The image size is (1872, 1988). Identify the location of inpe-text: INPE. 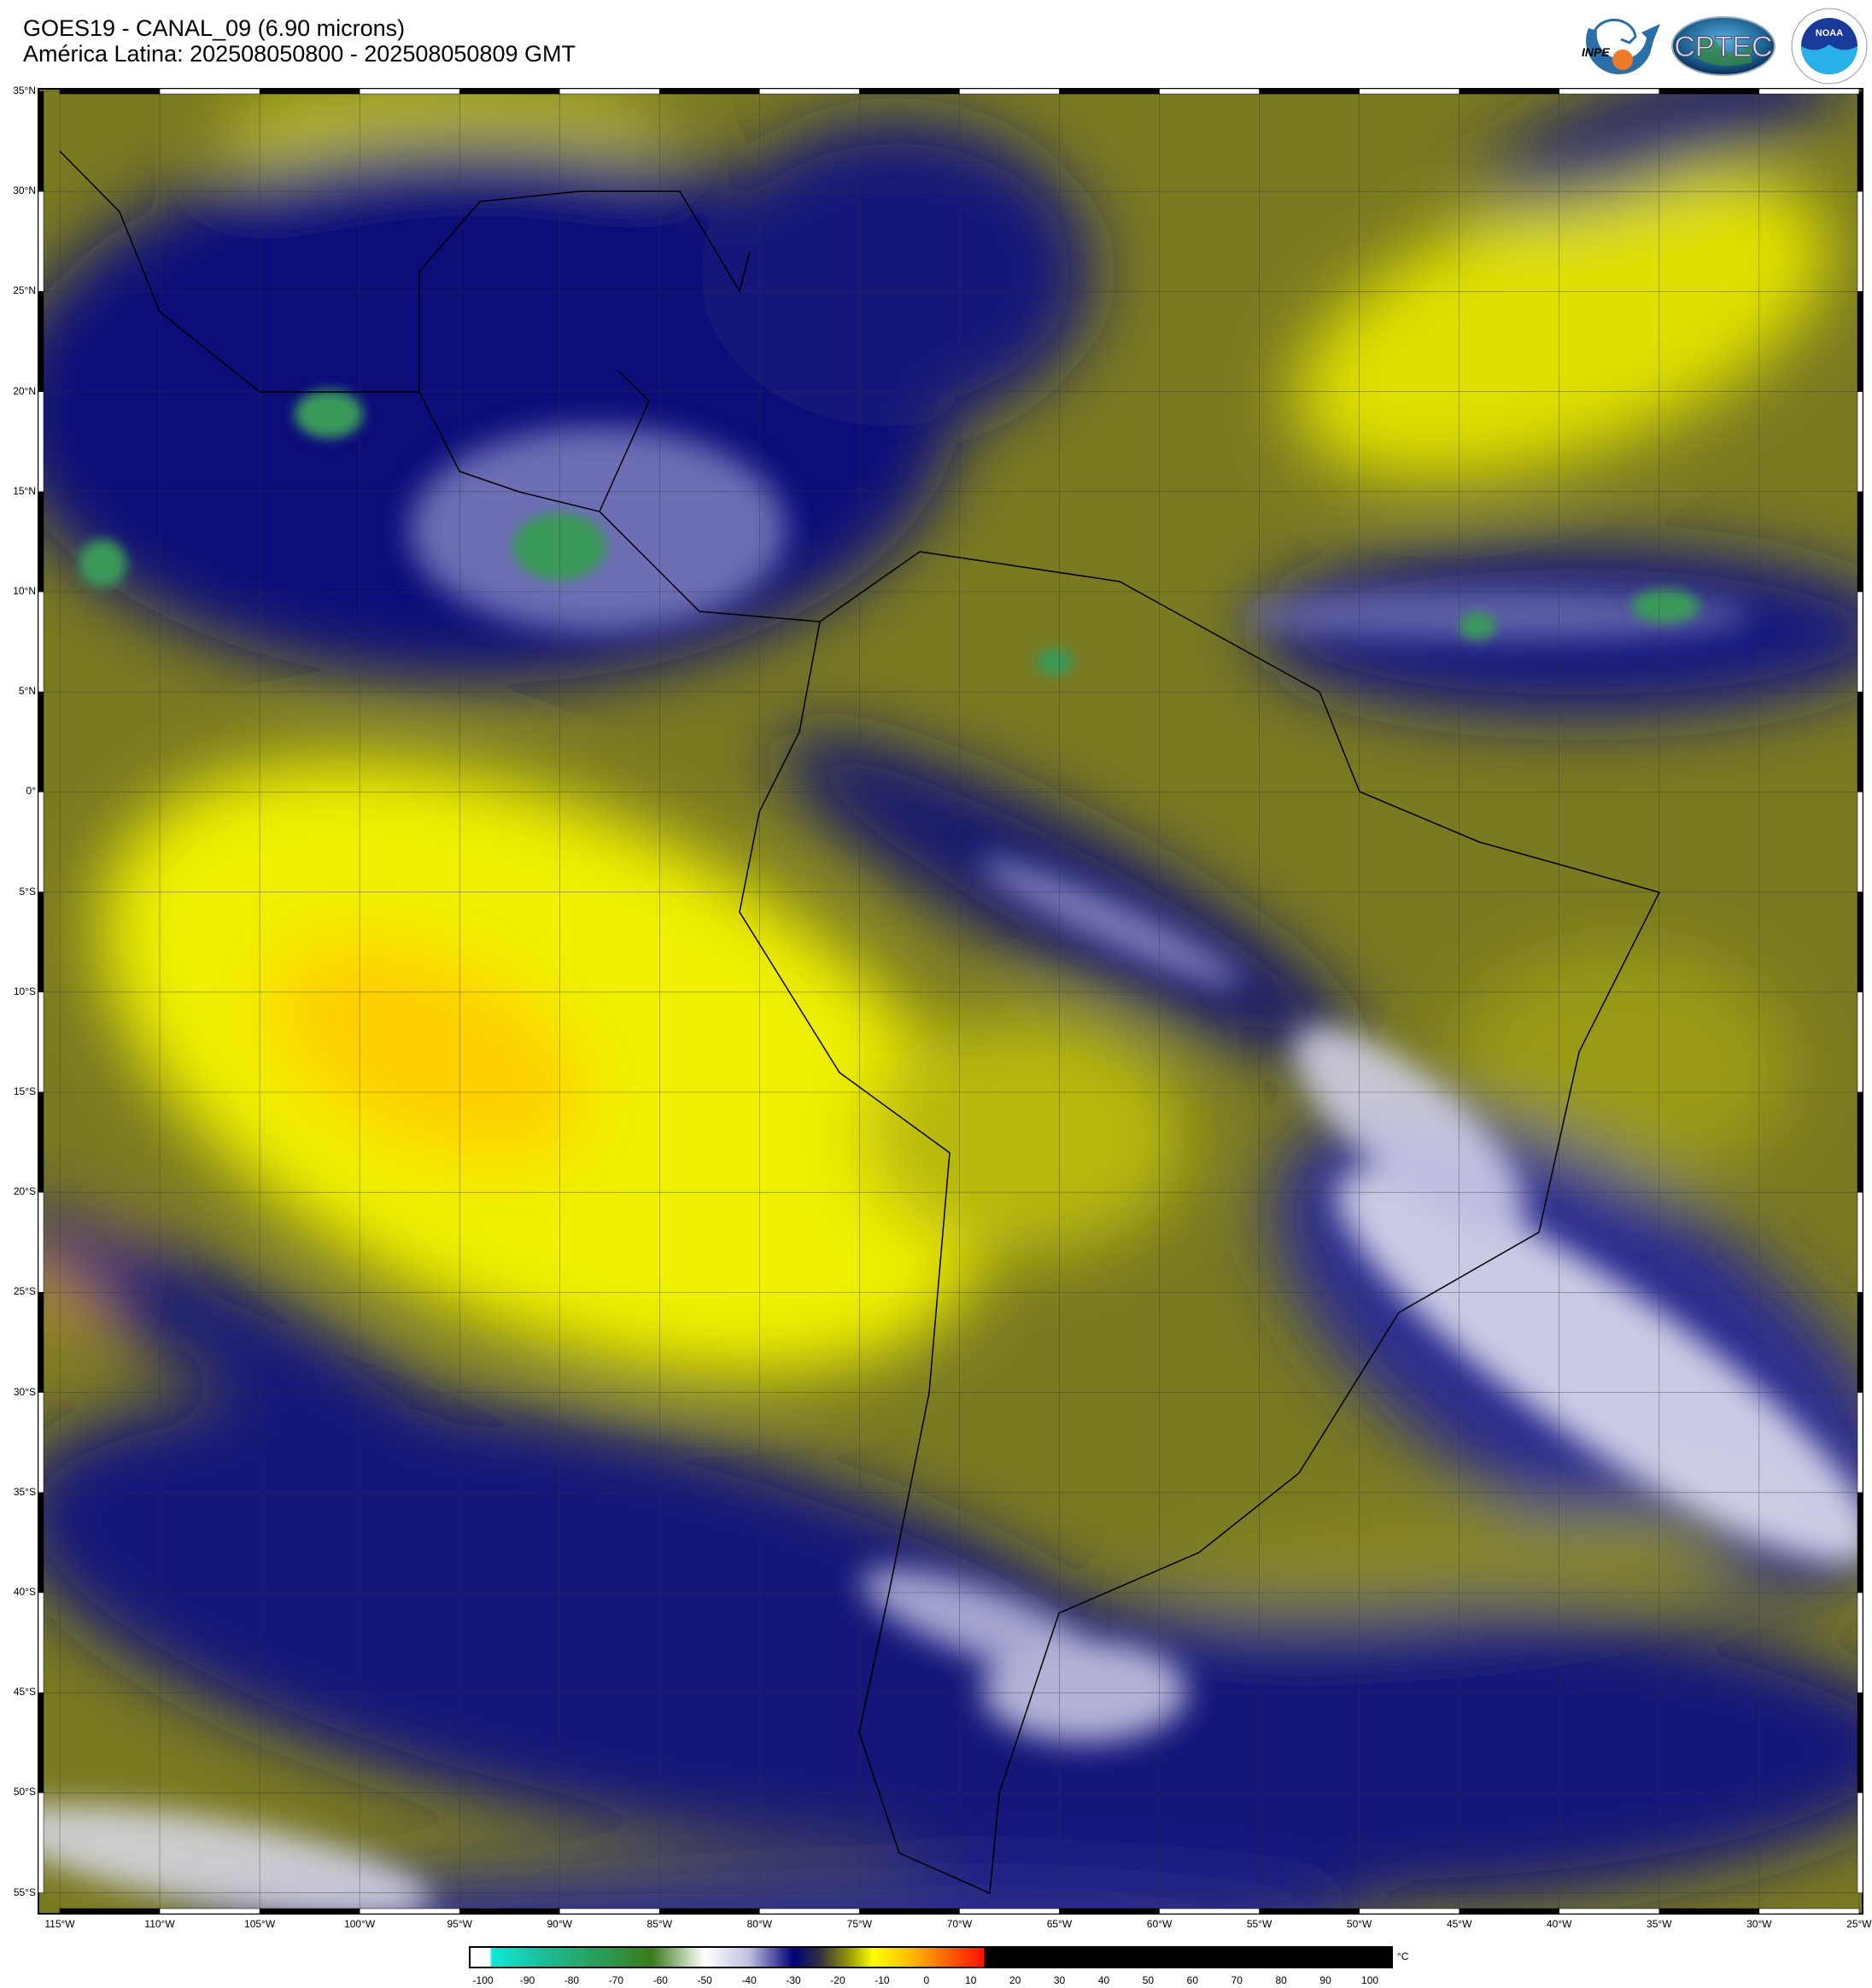
(1596, 52).